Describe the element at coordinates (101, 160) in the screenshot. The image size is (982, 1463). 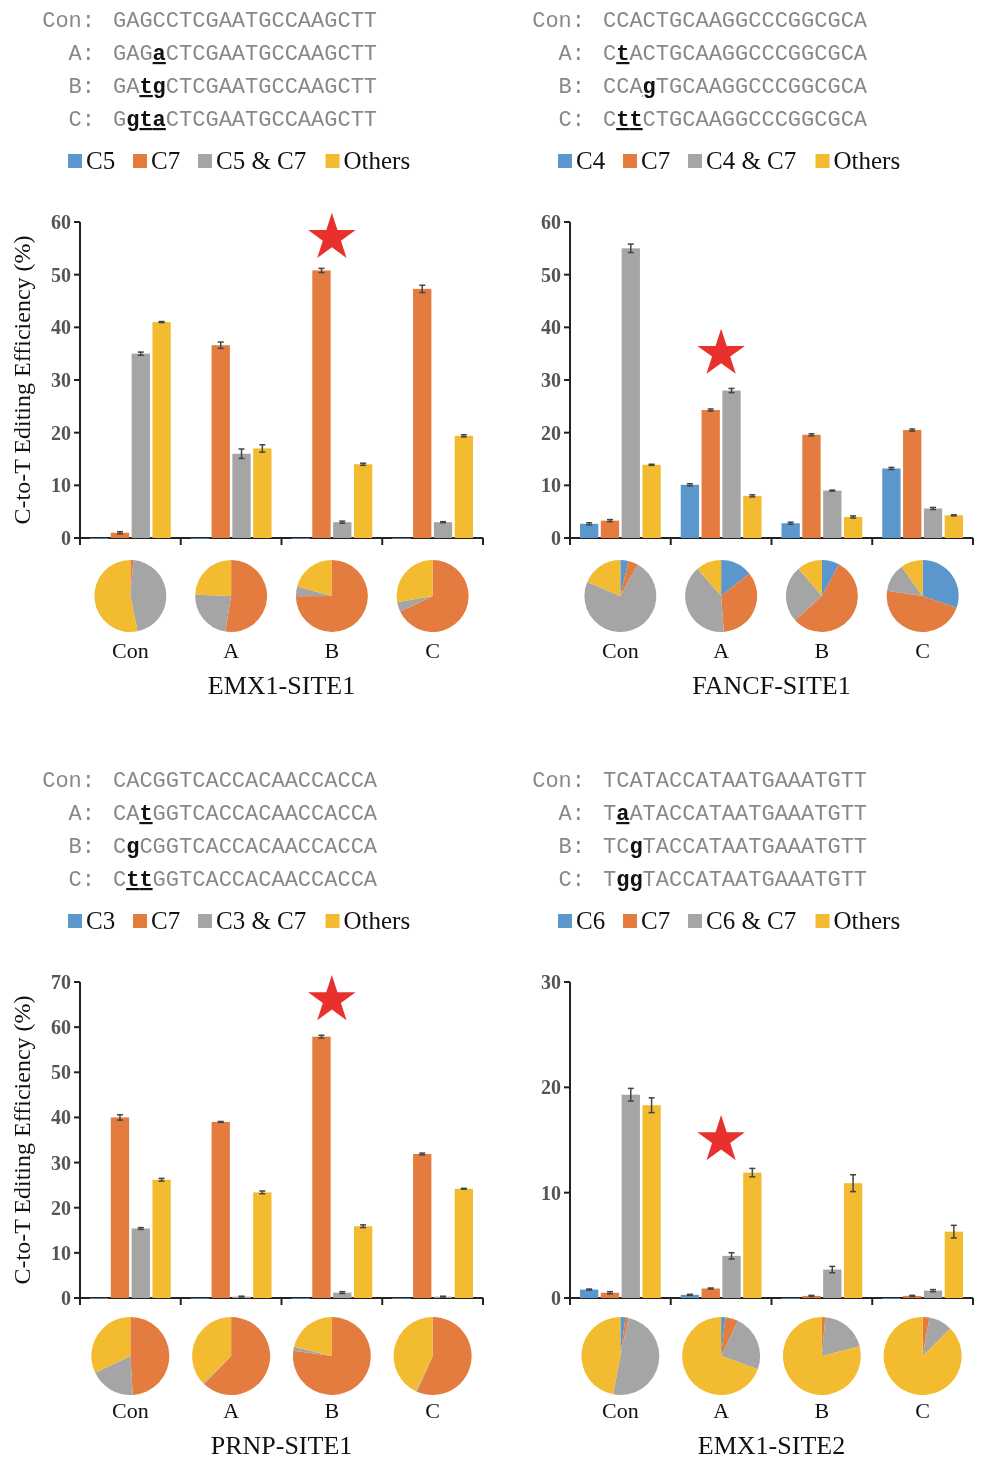
I see `legend-label: C5` at that location.